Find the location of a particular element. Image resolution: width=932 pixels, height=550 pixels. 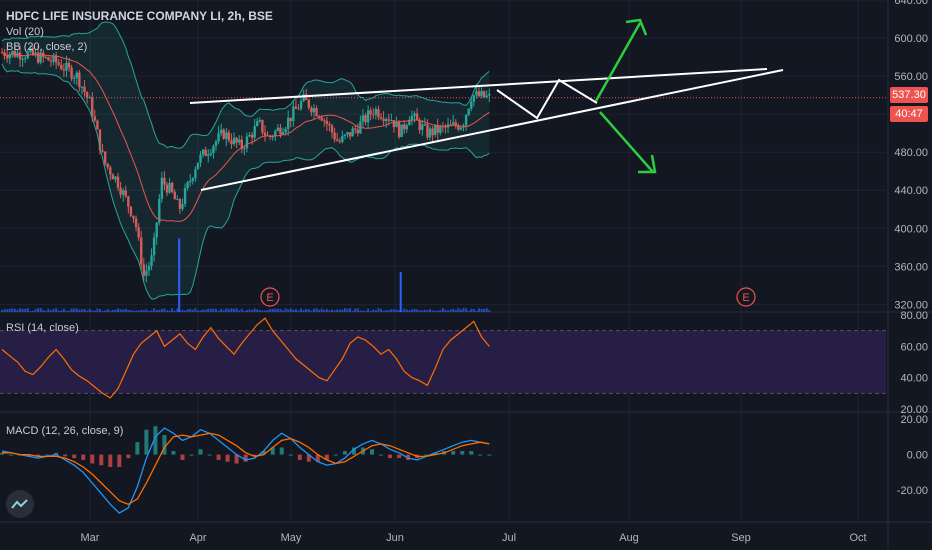

macd-legend: MACD (12, 26, close, 9) is located at coordinates (65, 431).